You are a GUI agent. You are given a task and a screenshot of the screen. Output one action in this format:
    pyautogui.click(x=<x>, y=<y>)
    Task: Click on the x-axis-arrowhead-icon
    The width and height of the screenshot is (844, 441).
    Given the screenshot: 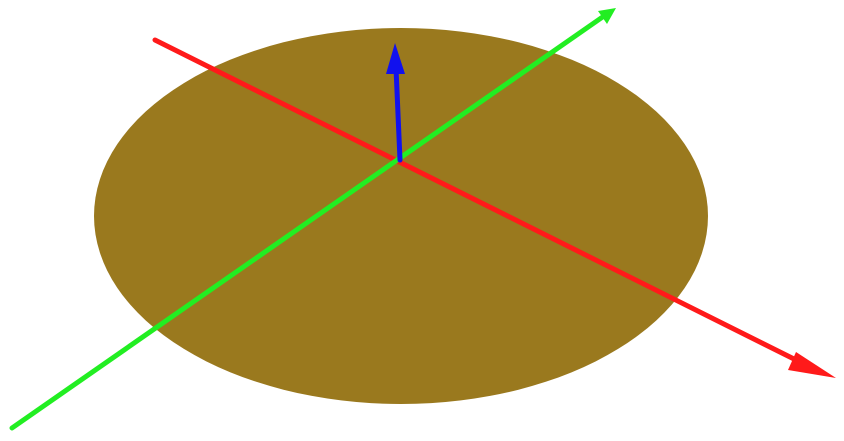 What is the action you would take?
    pyautogui.click(x=812, y=365)
    